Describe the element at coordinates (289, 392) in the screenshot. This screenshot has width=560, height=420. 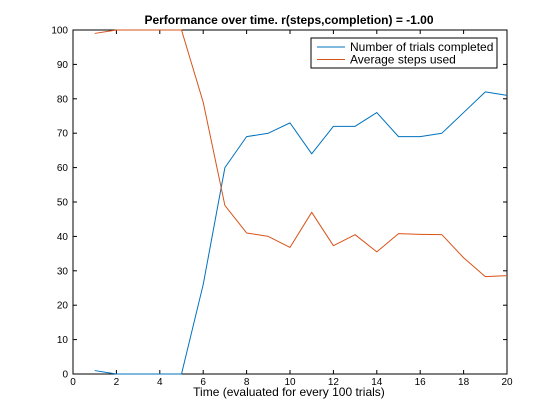
I see `x-axis-label: Time (evaluated for every 100 trials)` at that location.